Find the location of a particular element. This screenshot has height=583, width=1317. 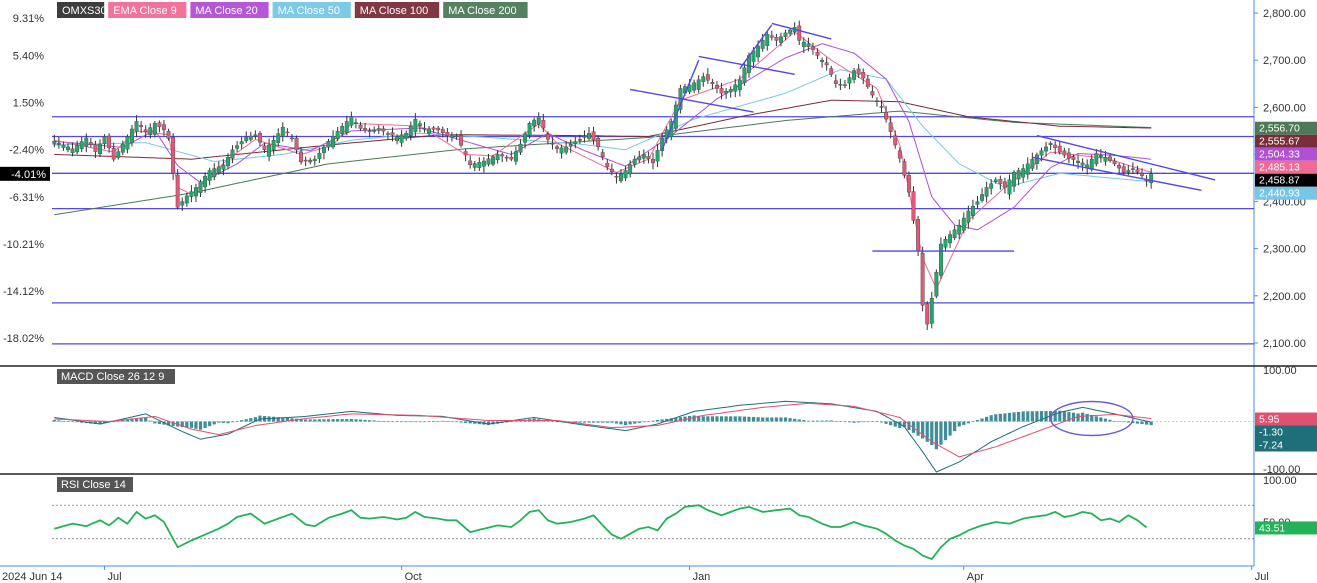

current-percent-tag is located at coordinates (25, 173).